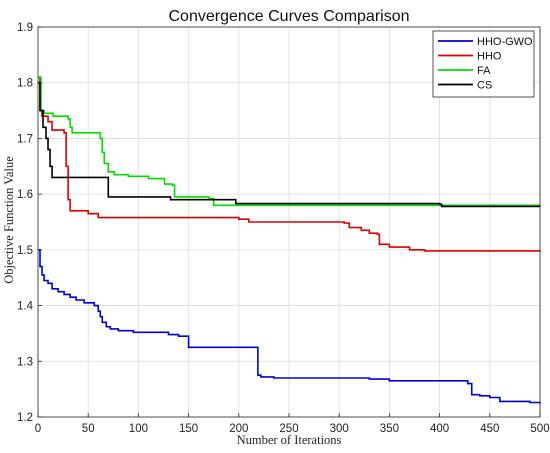 The image size is (550, 453). I want to click on x-tick-label: 0, so click(38, 429).